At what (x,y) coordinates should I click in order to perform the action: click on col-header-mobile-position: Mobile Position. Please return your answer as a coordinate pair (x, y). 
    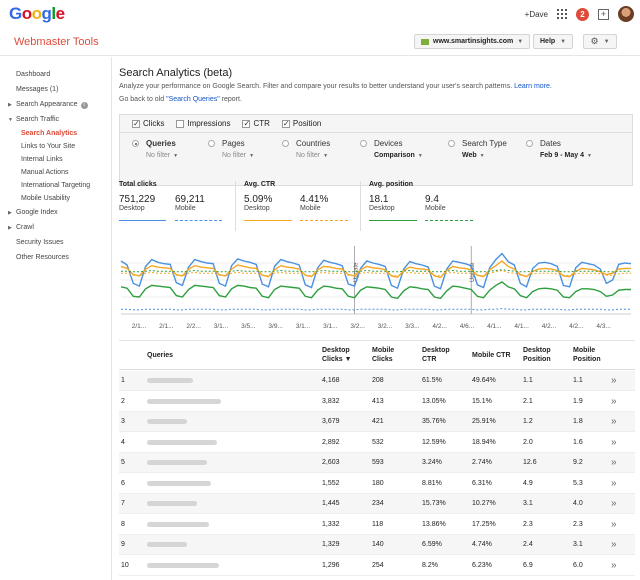
    Looking at the image, I should click on (587, 355).